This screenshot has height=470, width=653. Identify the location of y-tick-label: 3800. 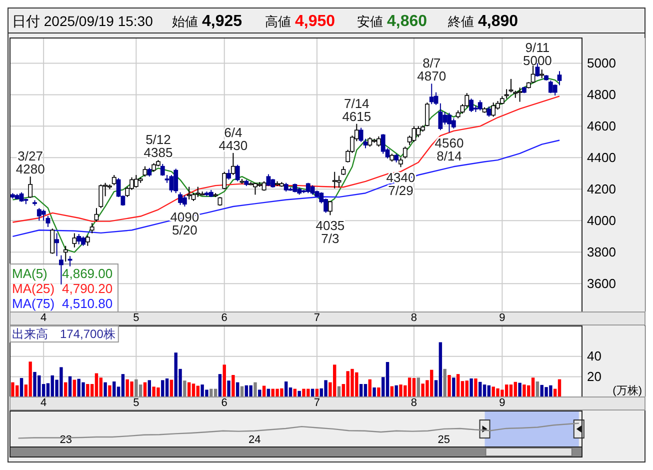
(601, 252).